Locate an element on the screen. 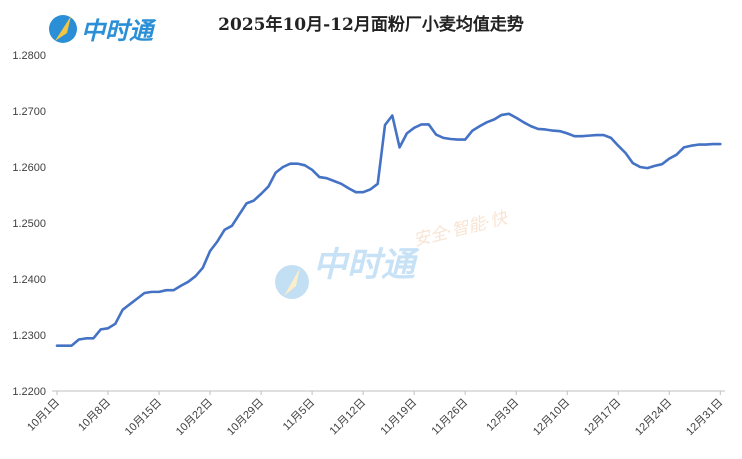 The width and height of the screenshot is (742, 459). x-tick-label: 10月8日 is located at coordinates (94, 415).